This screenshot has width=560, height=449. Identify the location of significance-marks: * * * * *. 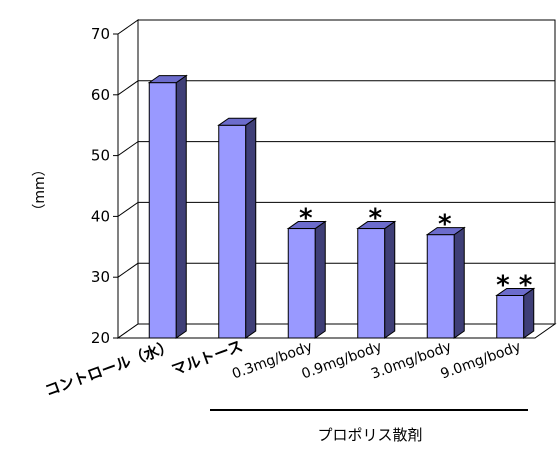
(416, 252).